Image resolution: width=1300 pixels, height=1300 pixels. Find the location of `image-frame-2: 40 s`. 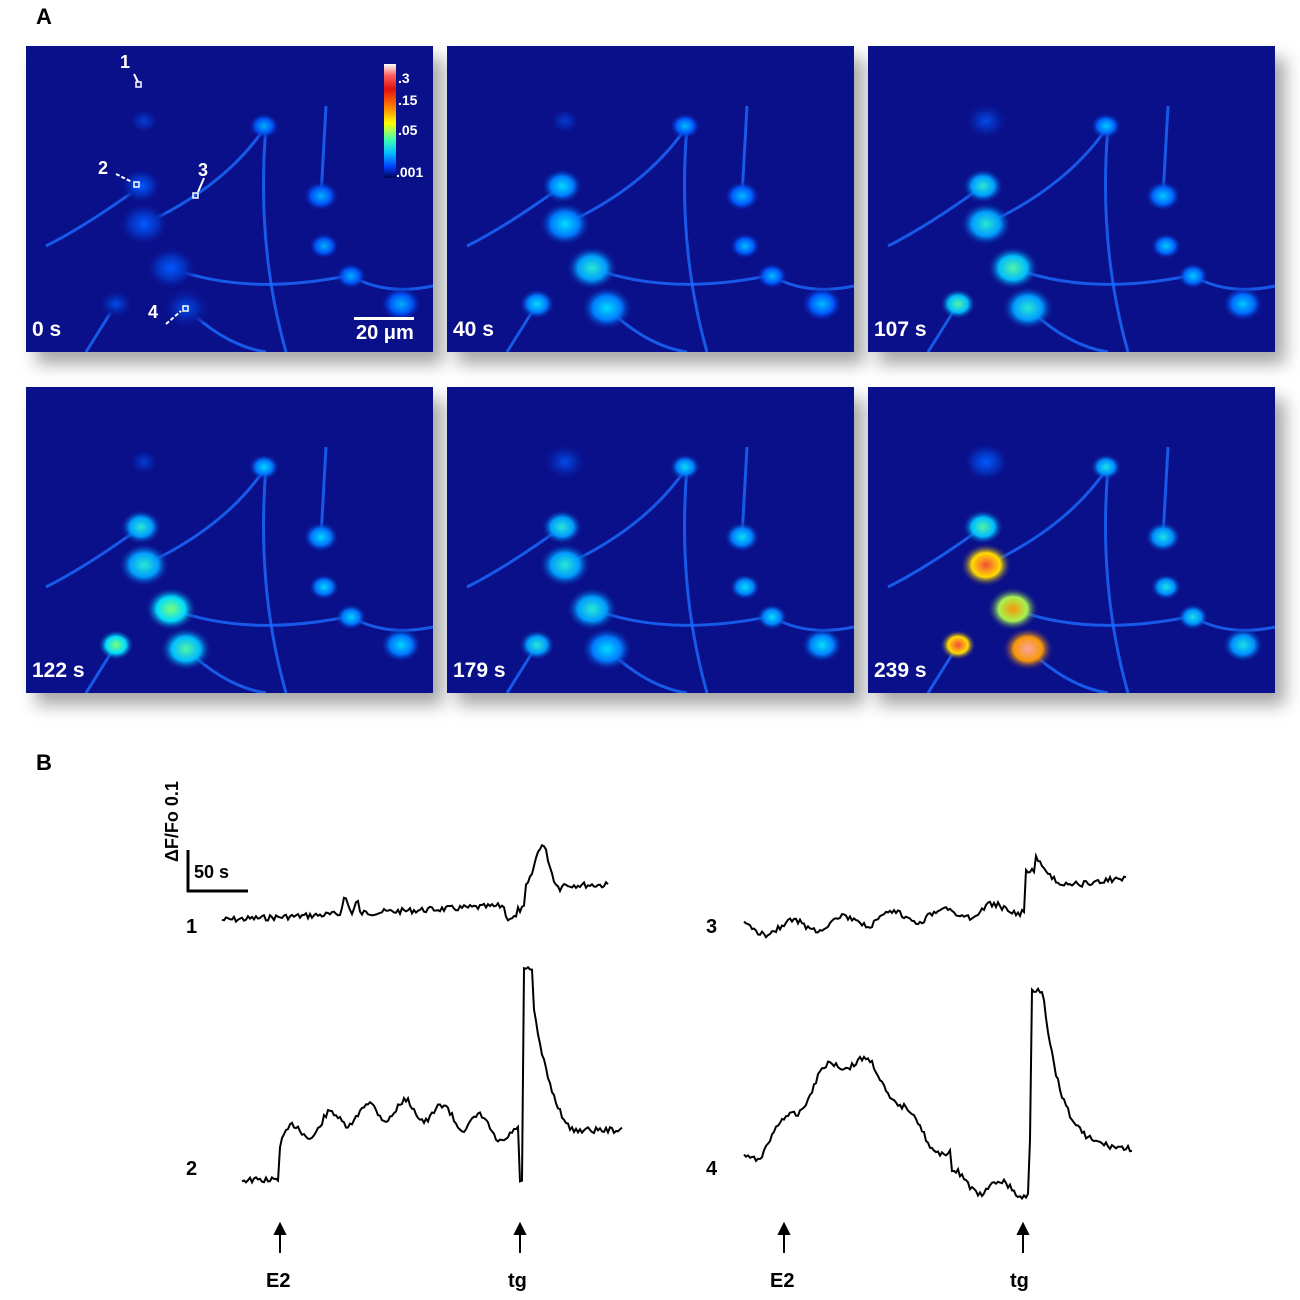

image-frame-2: 40 s is located at coordinates (650, 199).